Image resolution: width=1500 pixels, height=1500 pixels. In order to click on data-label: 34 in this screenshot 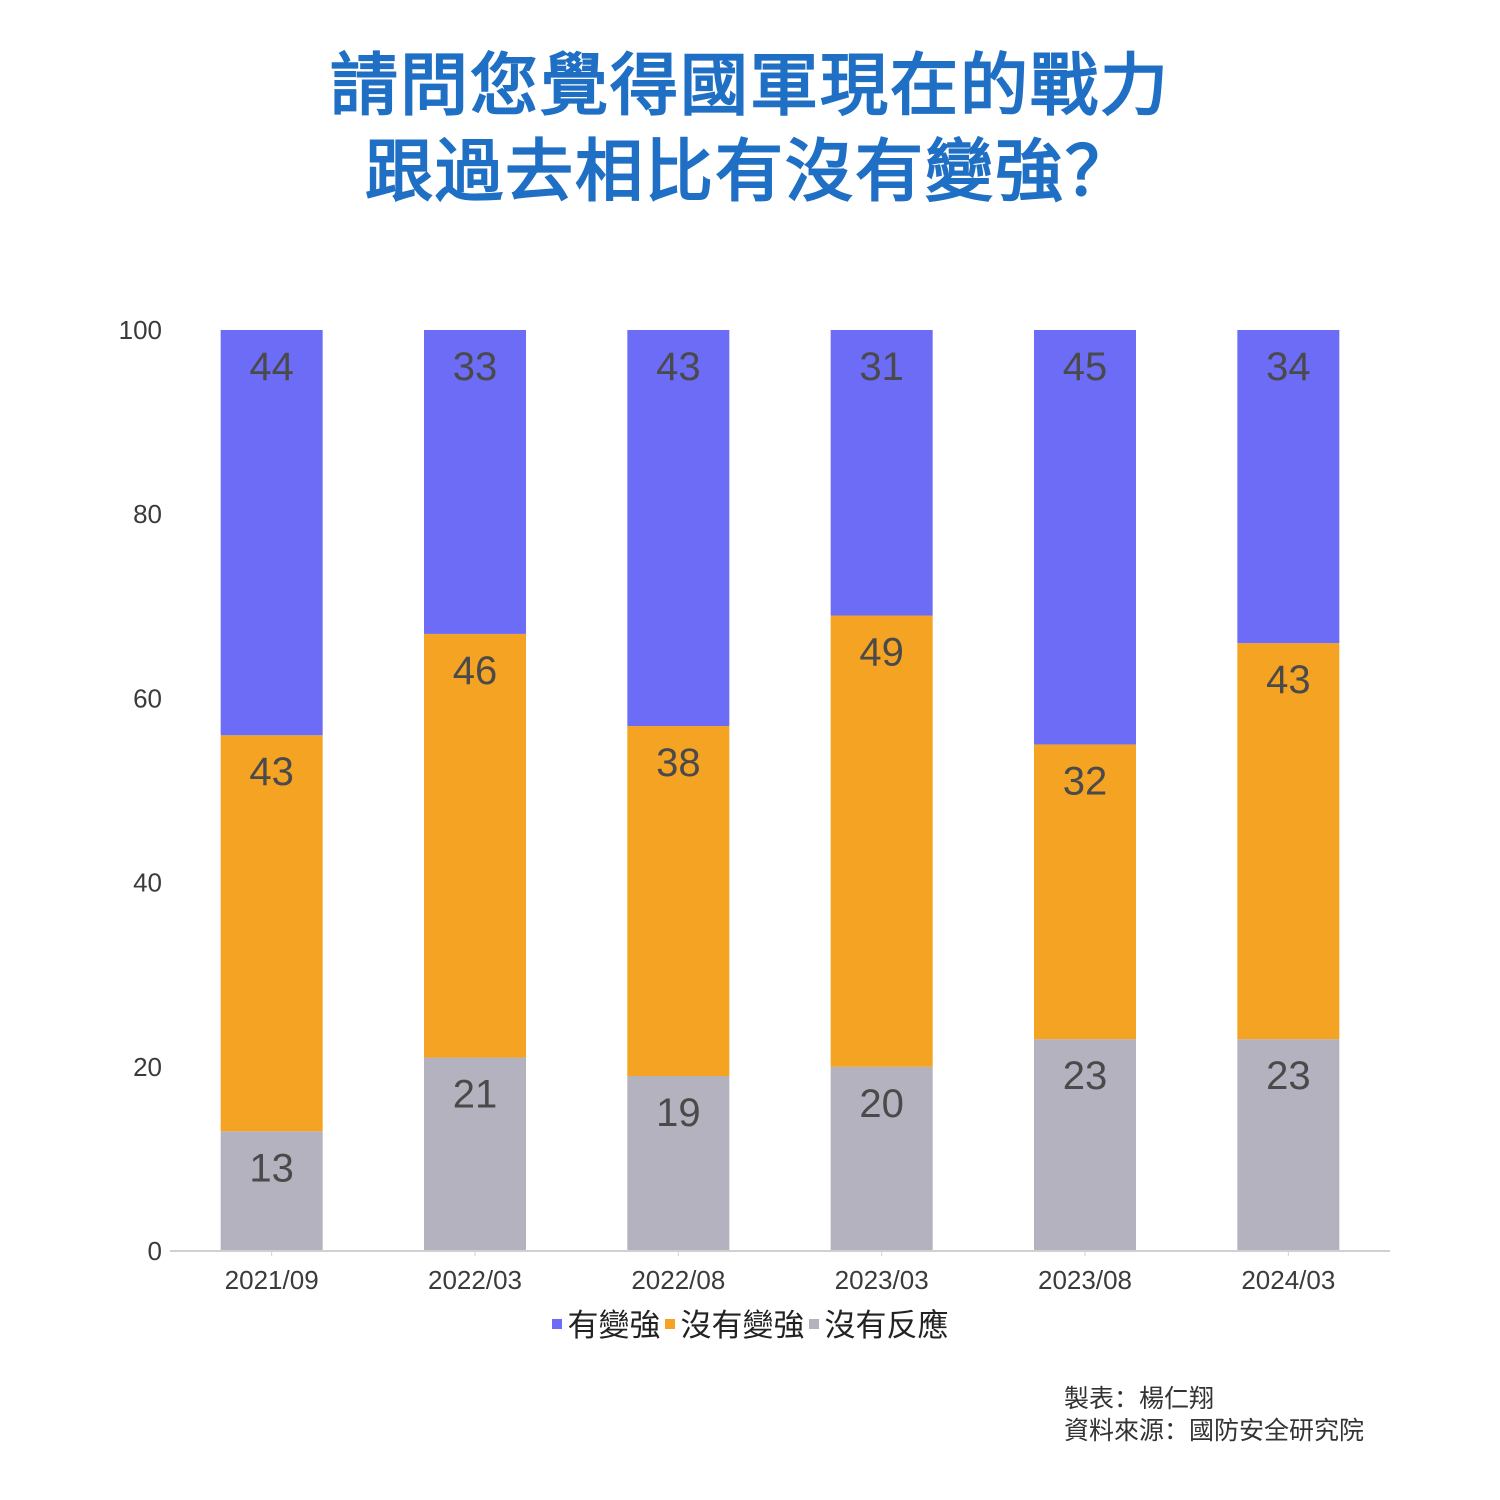, I will do `click(1288, 367)`.